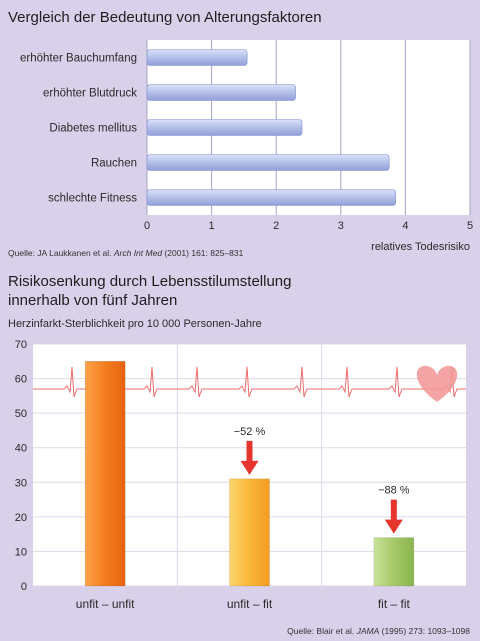 This screenshot has width=480, height=641. Describe the element at coordinates (21, 483) in the screenshot. I see `chart2-y-tick-label: 30` at that location.